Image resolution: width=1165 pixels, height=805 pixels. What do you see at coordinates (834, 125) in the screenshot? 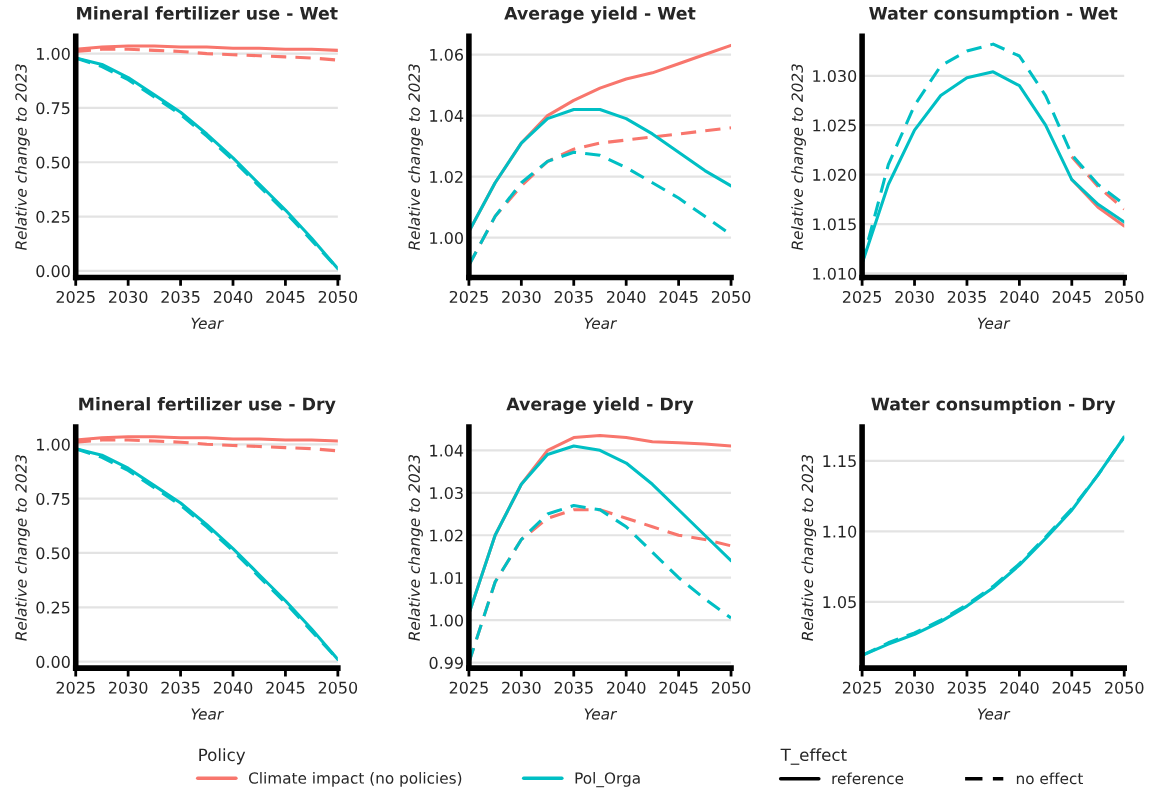
I see `y-tick-label: 1.025` at bounding box center [834, 125].